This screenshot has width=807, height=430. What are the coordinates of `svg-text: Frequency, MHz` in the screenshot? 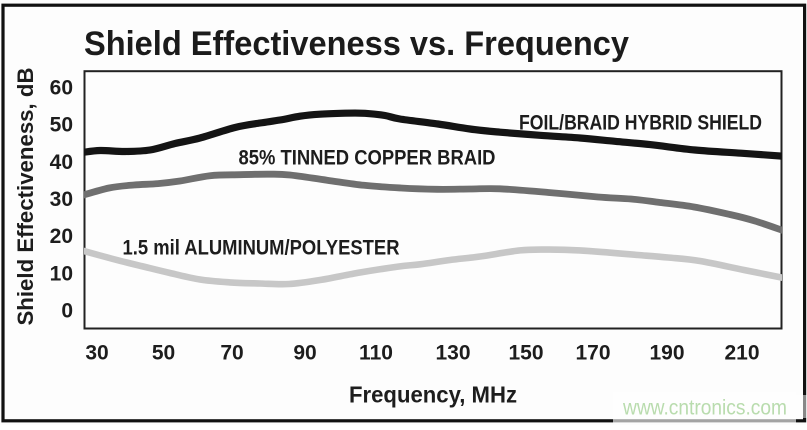 It's located at (433, 395).